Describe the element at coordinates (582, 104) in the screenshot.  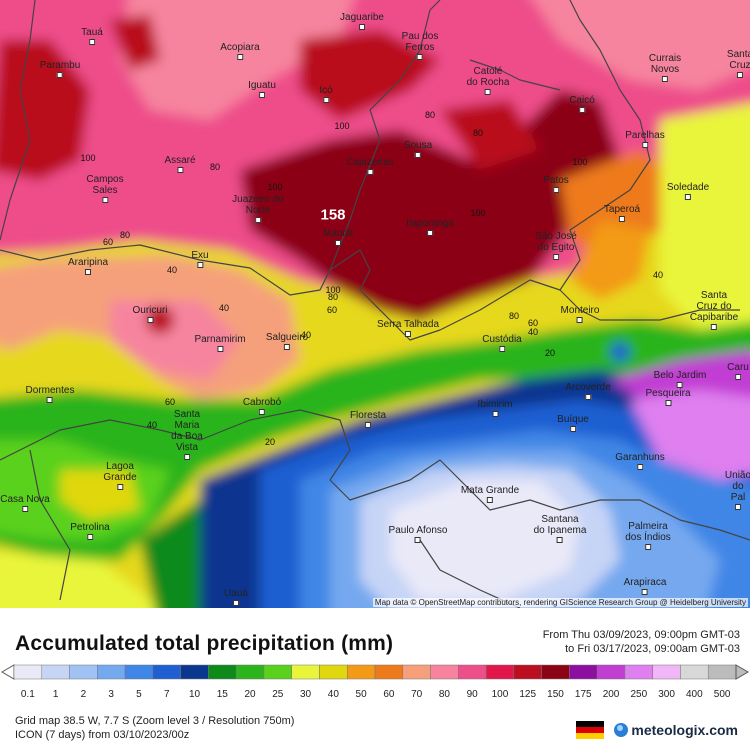
I see `city-label: Caicó` at that location.